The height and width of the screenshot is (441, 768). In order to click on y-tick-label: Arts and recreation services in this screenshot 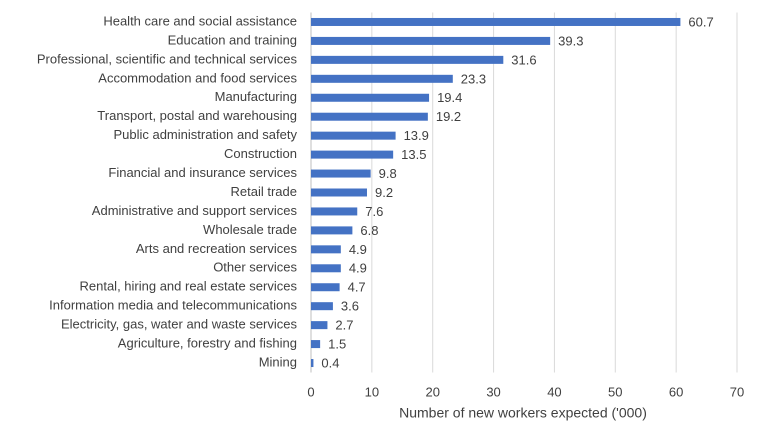, I will do `click(217, 248)`.